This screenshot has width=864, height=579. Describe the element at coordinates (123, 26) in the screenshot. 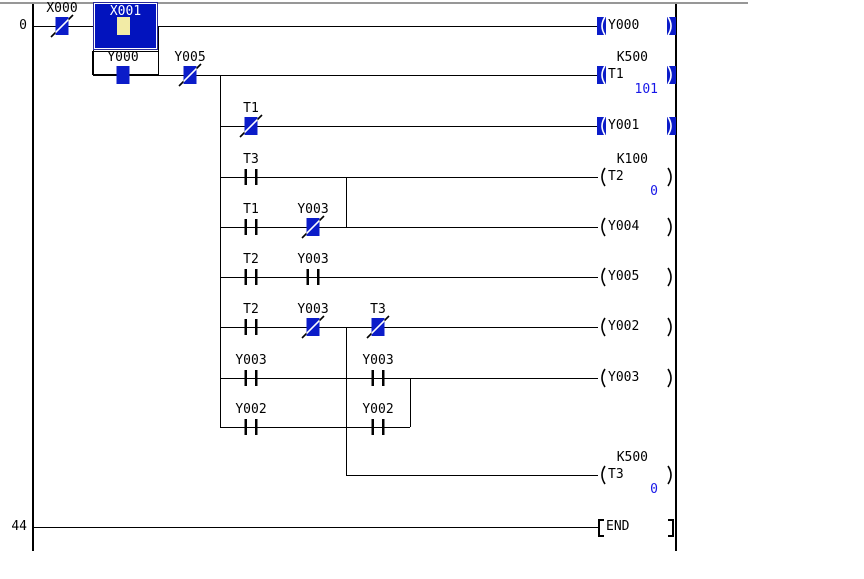

I see `cursor-contact-symbol` at that location.